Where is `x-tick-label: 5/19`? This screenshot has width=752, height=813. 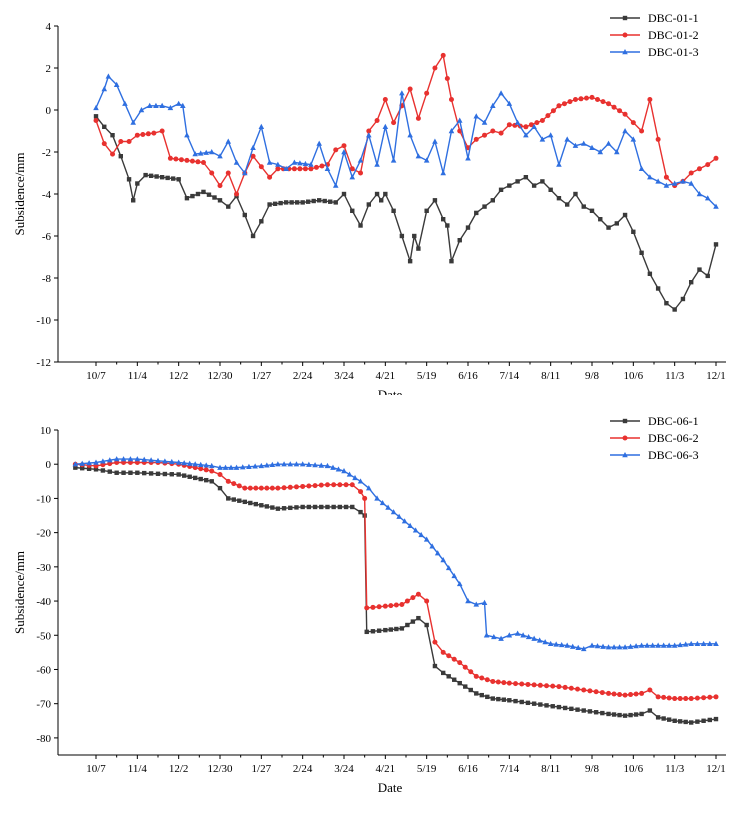 x-tick-label: 5/19 is located at coordinates (427, 769).